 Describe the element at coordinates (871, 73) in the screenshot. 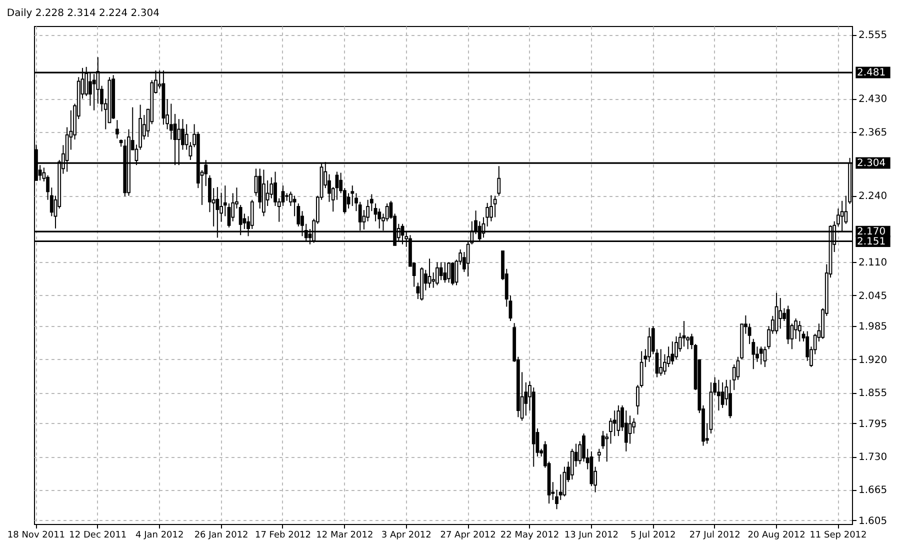

I see `ref-line-label: 2.481` at that location.